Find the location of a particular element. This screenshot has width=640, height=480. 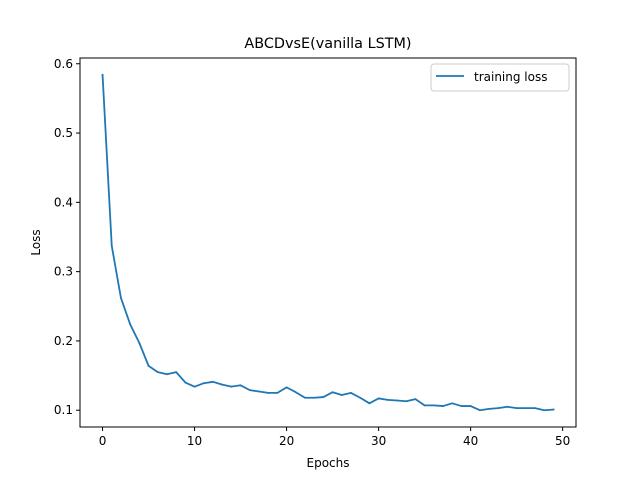

x-tick-label: 50 is located at coordinates (562, 441).